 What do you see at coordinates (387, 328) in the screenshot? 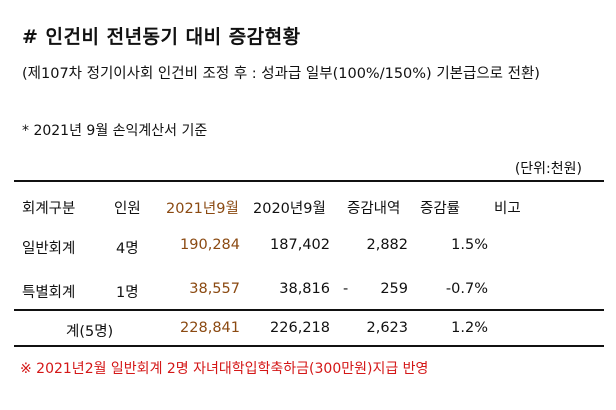
I see `total-change: 2,623` at bounding box center [387, 328].